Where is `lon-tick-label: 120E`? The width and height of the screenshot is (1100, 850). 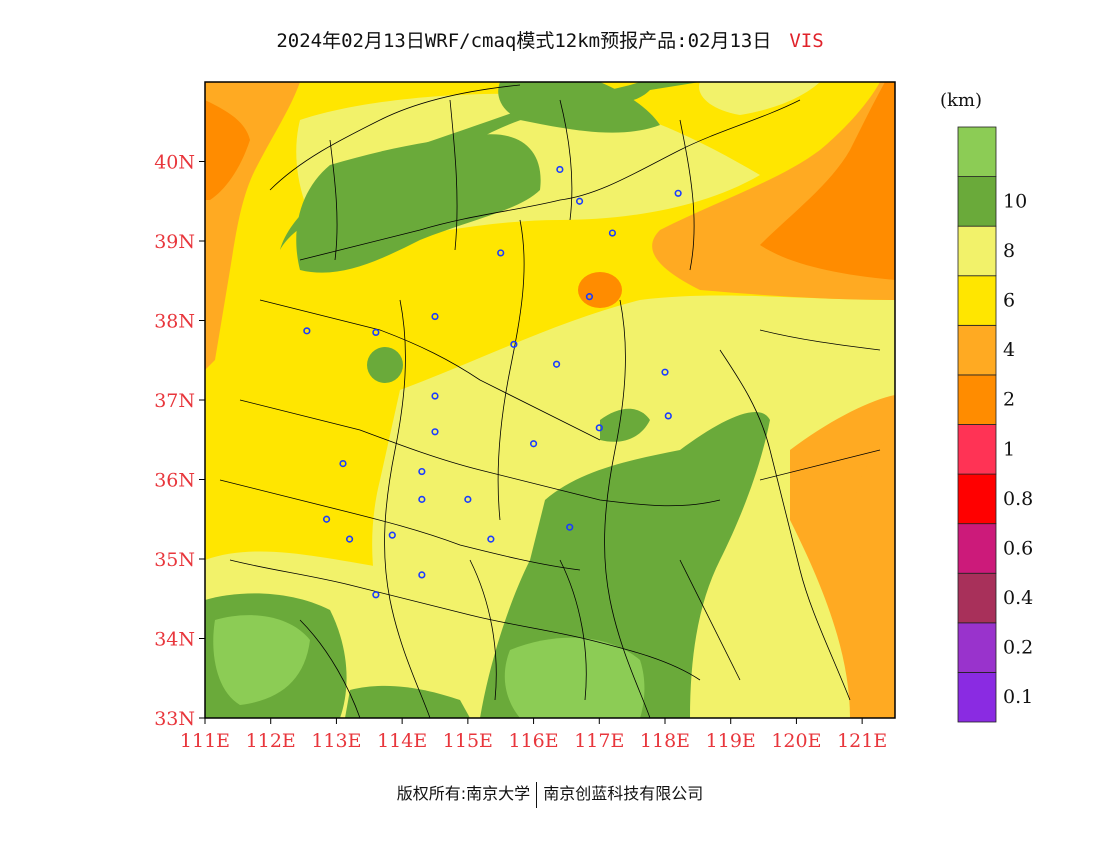
lon-tick-label: 120E is located at coordinates (796, 741).